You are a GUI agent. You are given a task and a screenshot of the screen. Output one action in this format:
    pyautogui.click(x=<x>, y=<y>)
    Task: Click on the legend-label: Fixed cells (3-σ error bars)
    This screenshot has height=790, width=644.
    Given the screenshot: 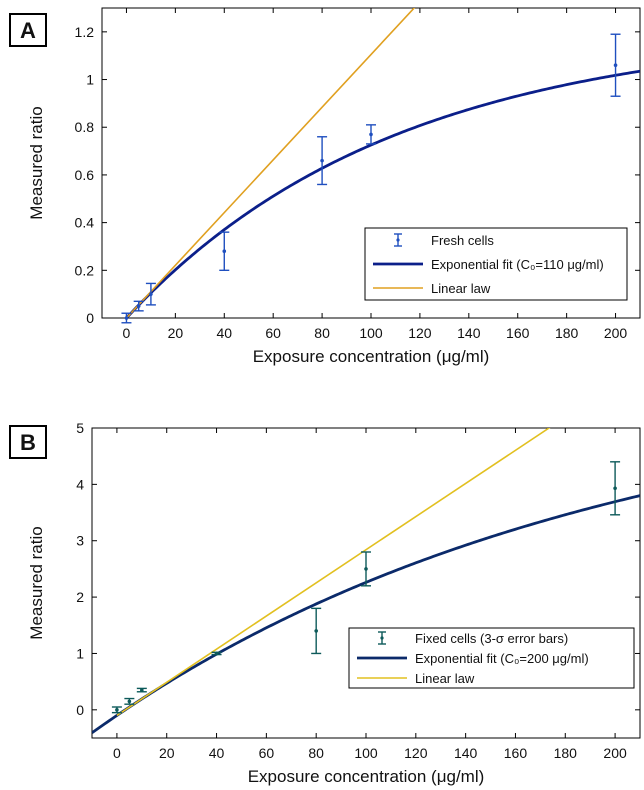 What is the action you would take?
    pyautogui.click(x=491, y=638)
    